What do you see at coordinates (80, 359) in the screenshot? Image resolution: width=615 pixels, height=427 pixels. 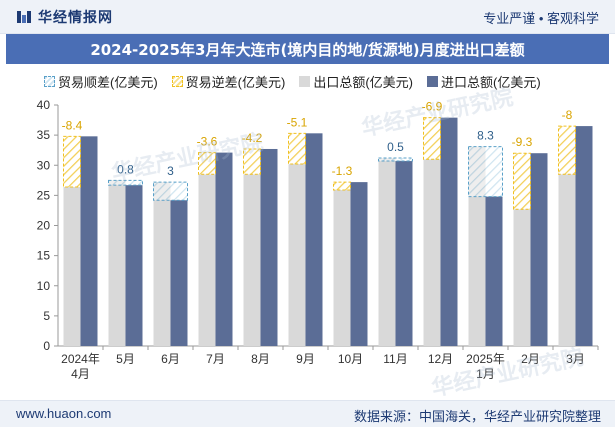 I see `x-tick-label: 2024年` at bounding box center [80, 359].